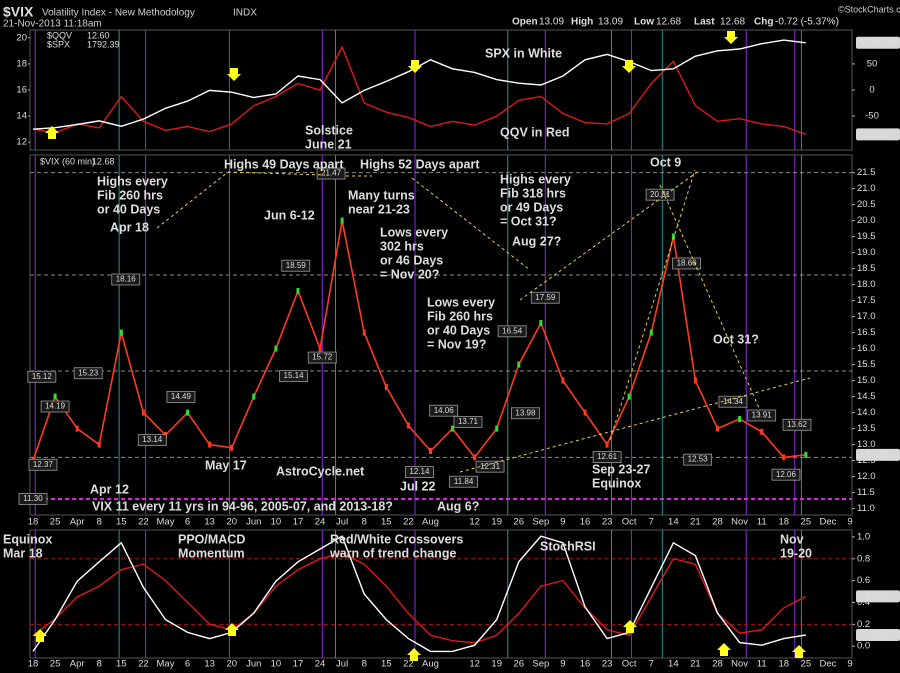 Image resolution: width=900 pixels, height=673 pixels. Describe the element at coordinates (762, 522) in the screenshot. I see `x-tick-label: 11` at that location.